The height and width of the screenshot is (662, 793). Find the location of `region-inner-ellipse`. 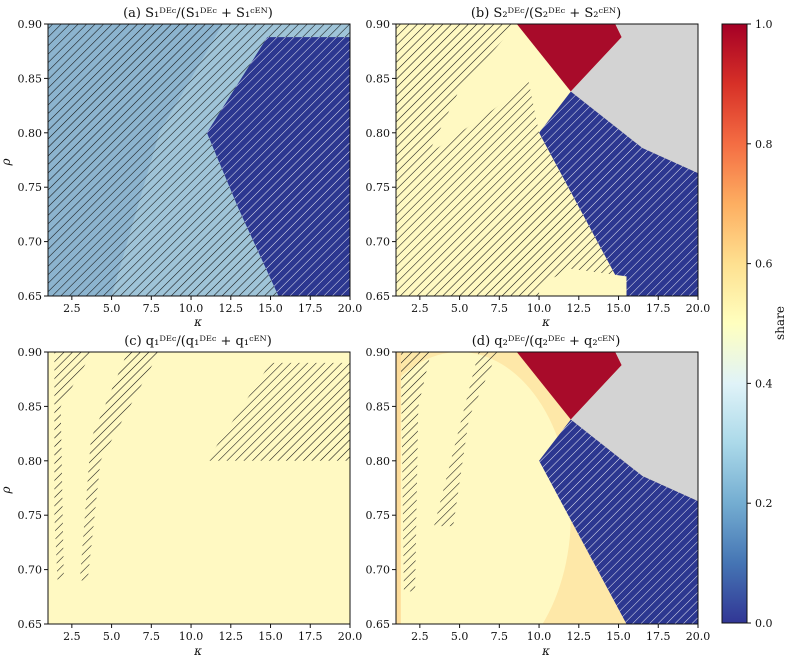

region-inner-ellipse is located at coordinates (483, 488).